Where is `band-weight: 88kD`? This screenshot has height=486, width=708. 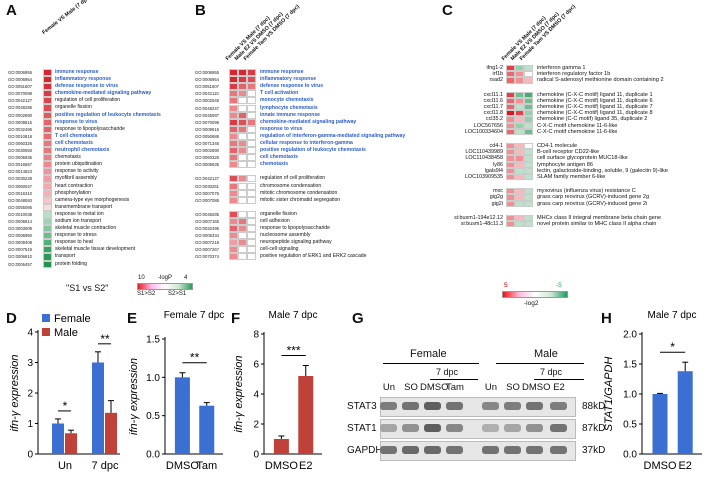 band-weight: 88kD is located at coordinates (594, 406).